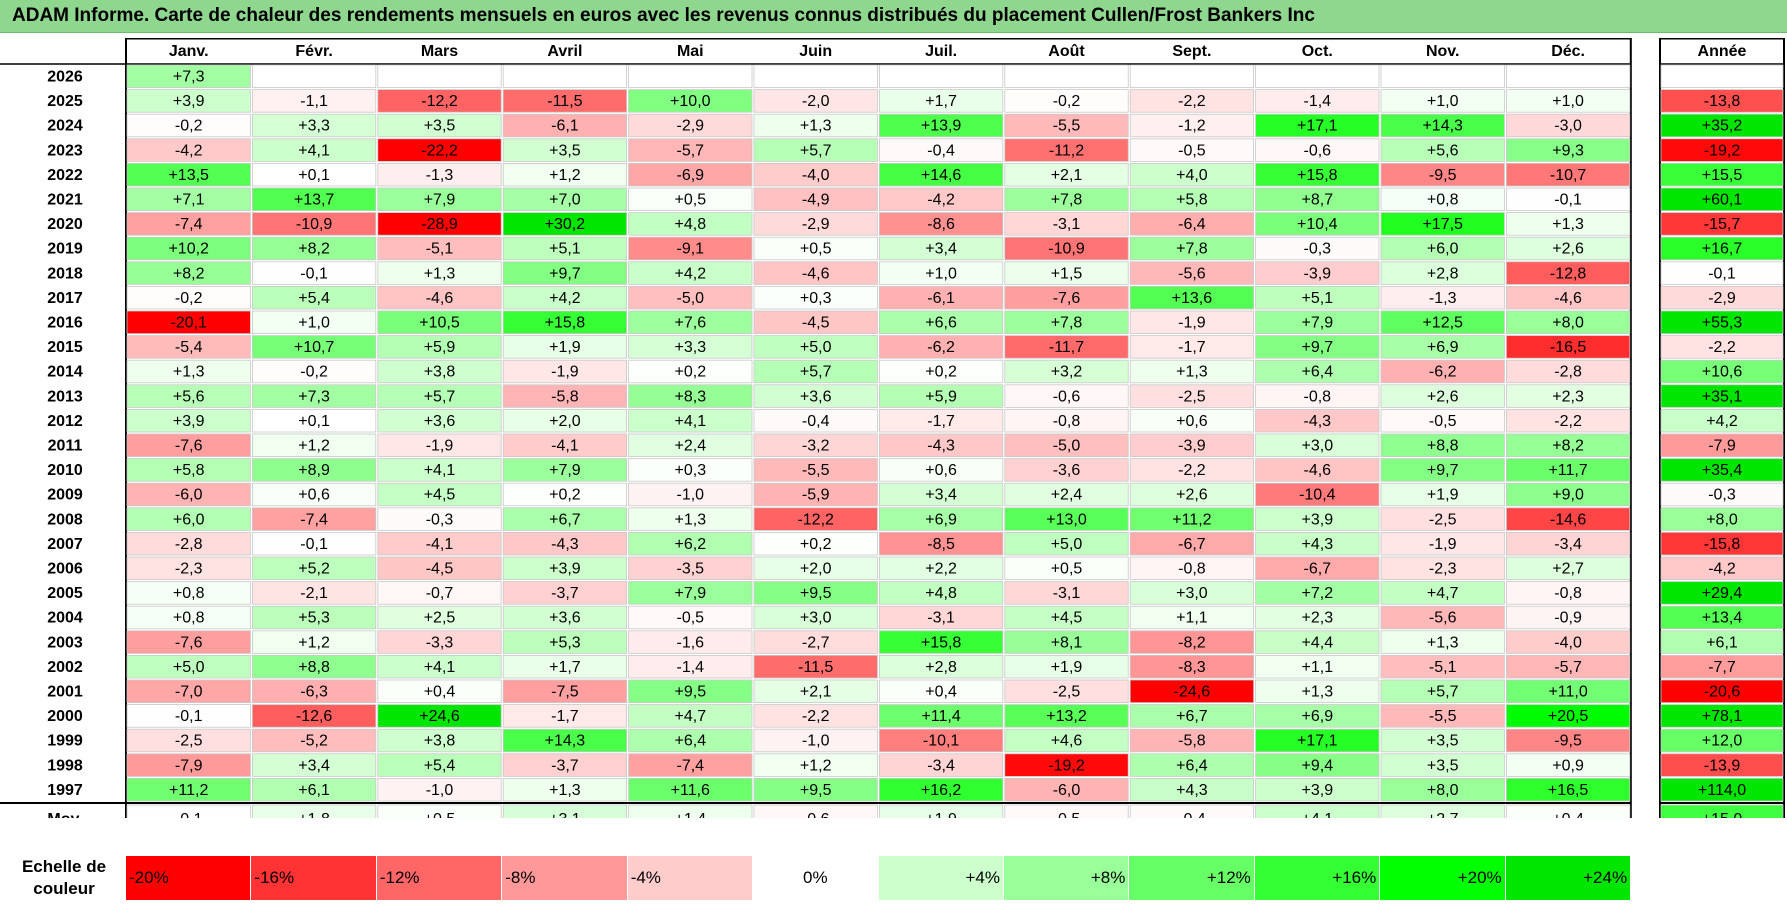 The height and width of the screenshot is (912, 1787). Describe the element at coordinates (65, 126) in the screenshot. I see `row-year-label: 2024` at that location.